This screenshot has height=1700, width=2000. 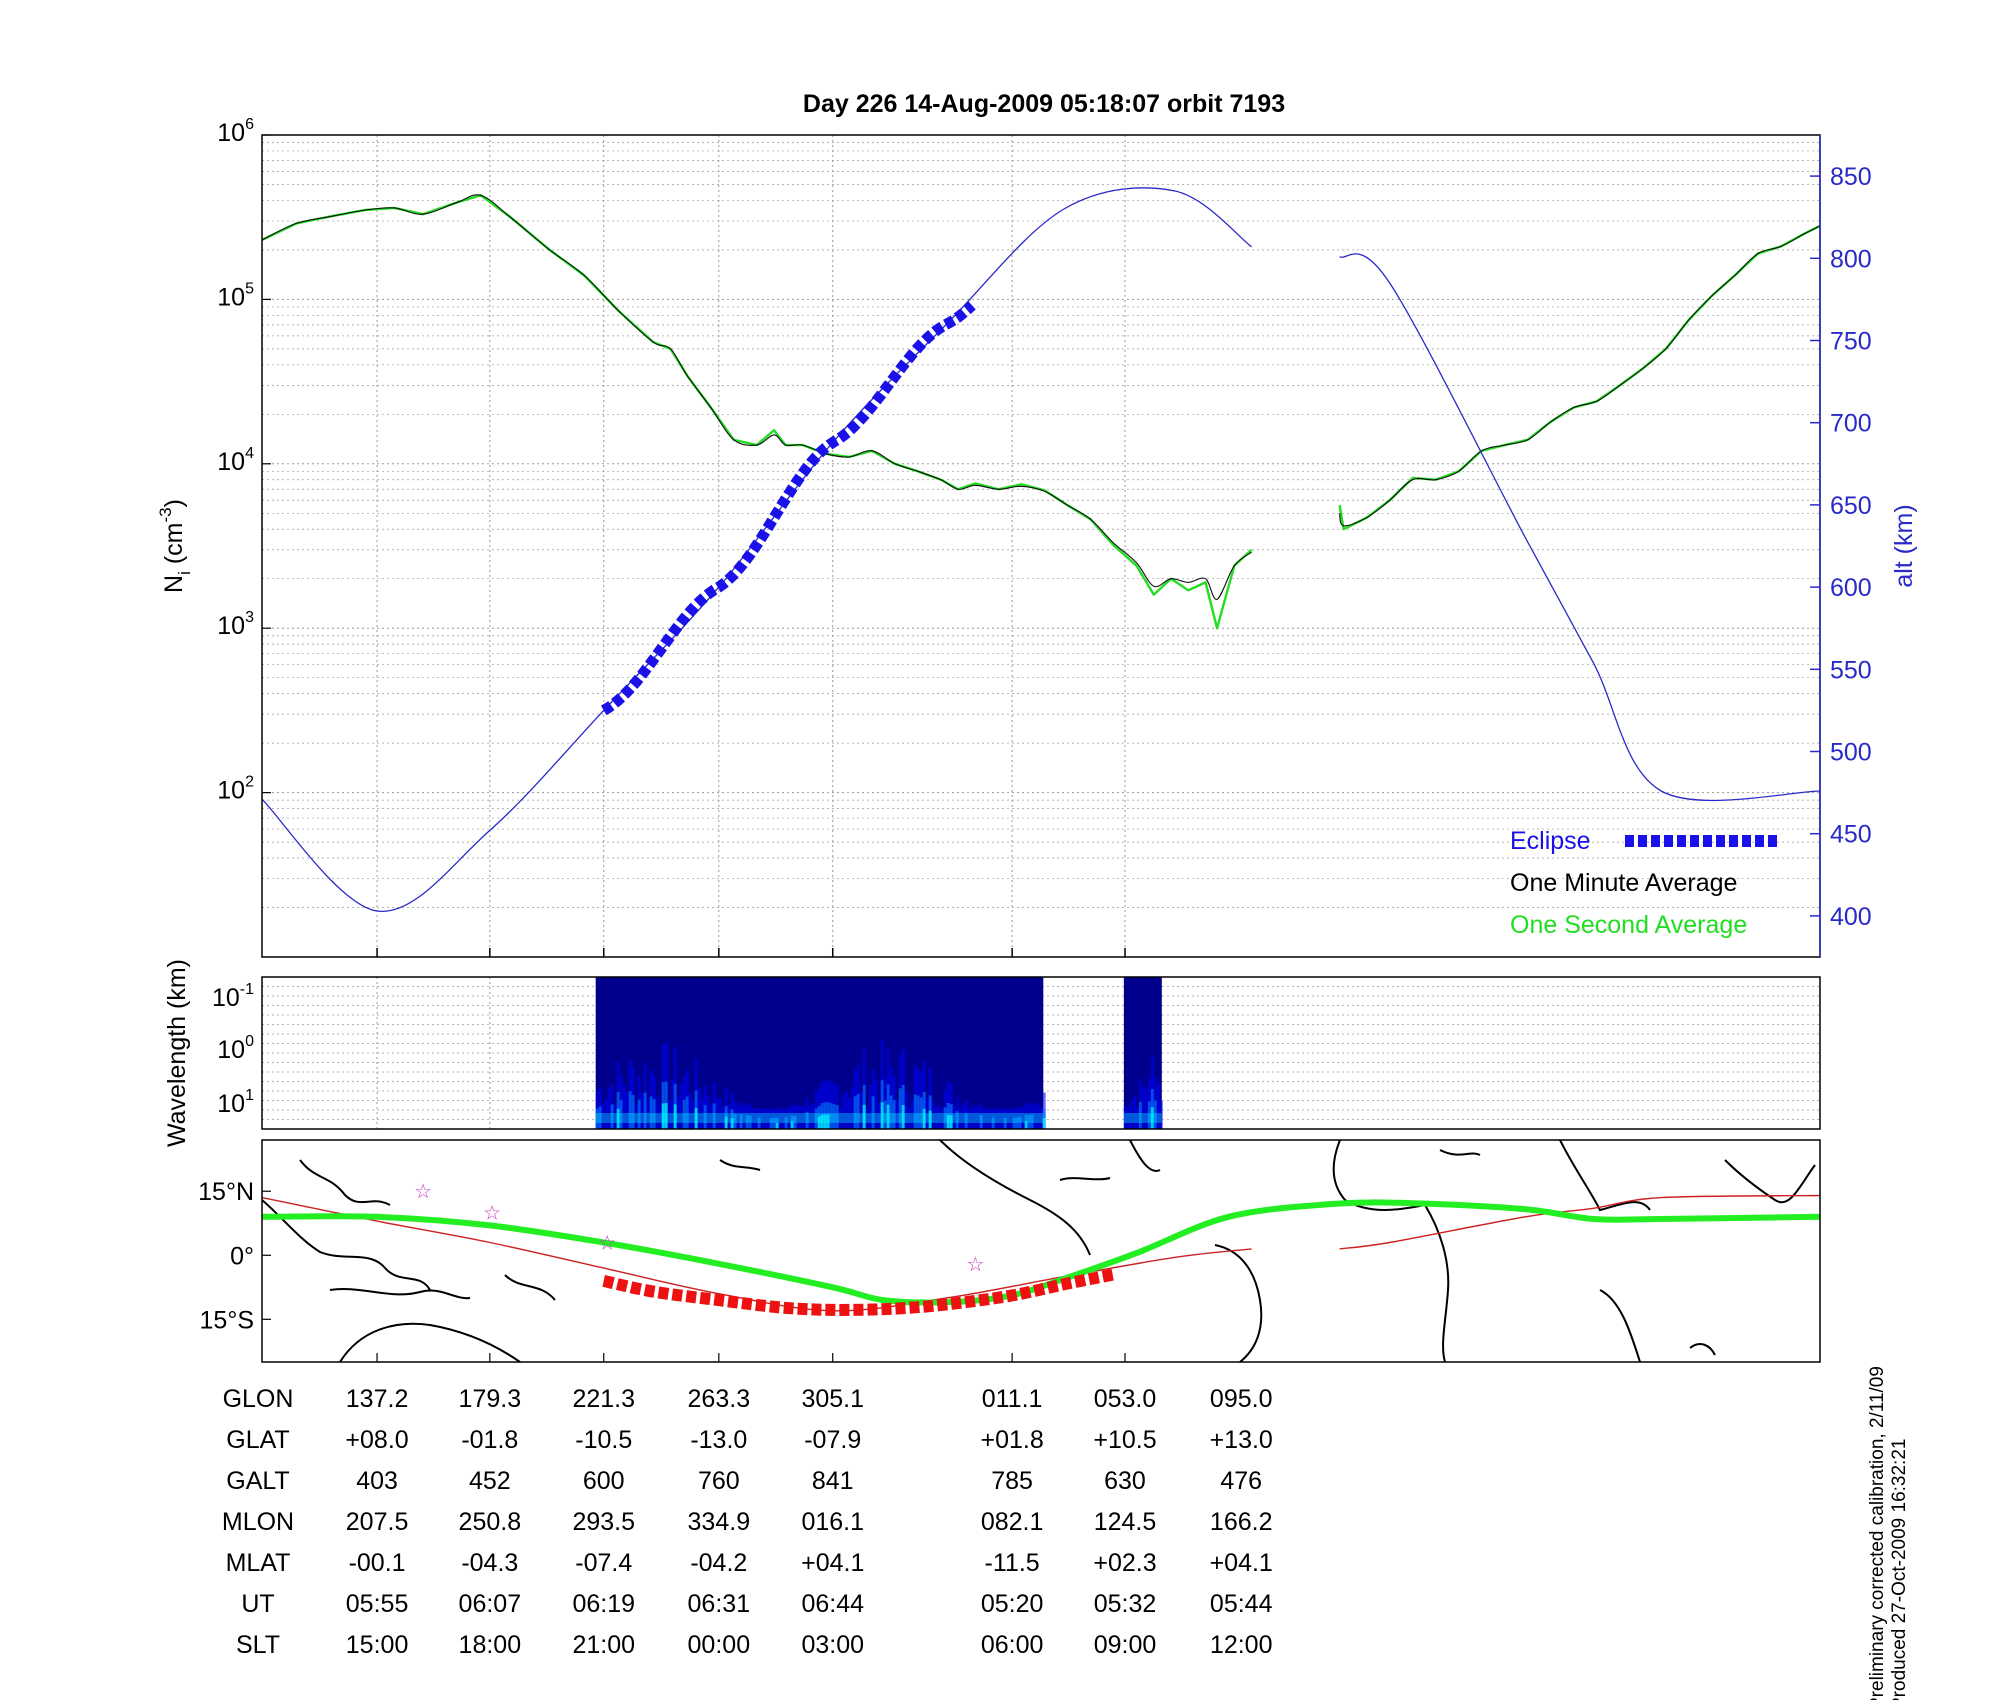 I want to click on ephemeris-cell: -00.1, so click(x=377, y=1563).